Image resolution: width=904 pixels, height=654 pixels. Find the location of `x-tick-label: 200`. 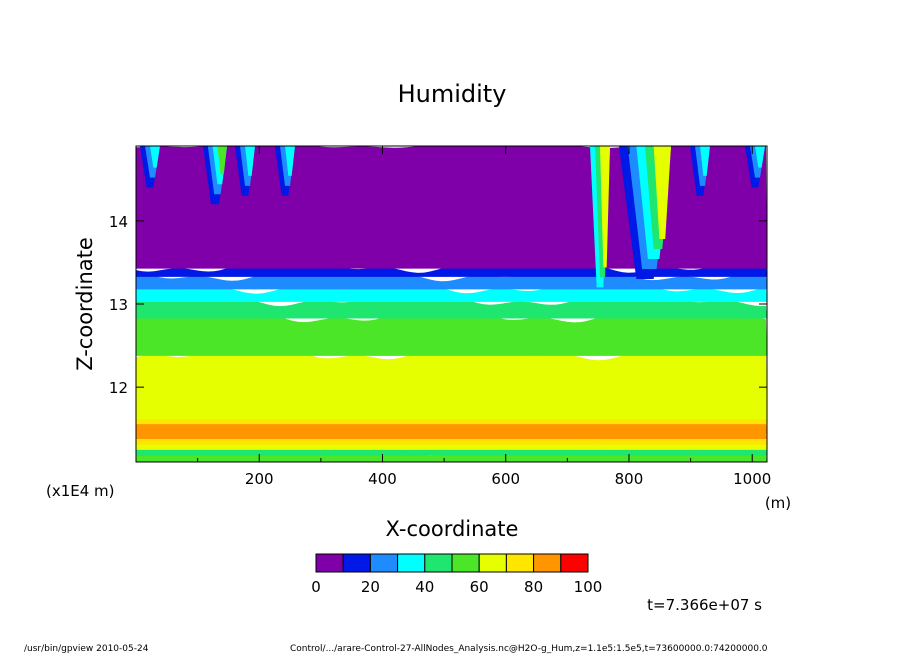

x-tick-label: 200 is located at coordinates (259, 479).